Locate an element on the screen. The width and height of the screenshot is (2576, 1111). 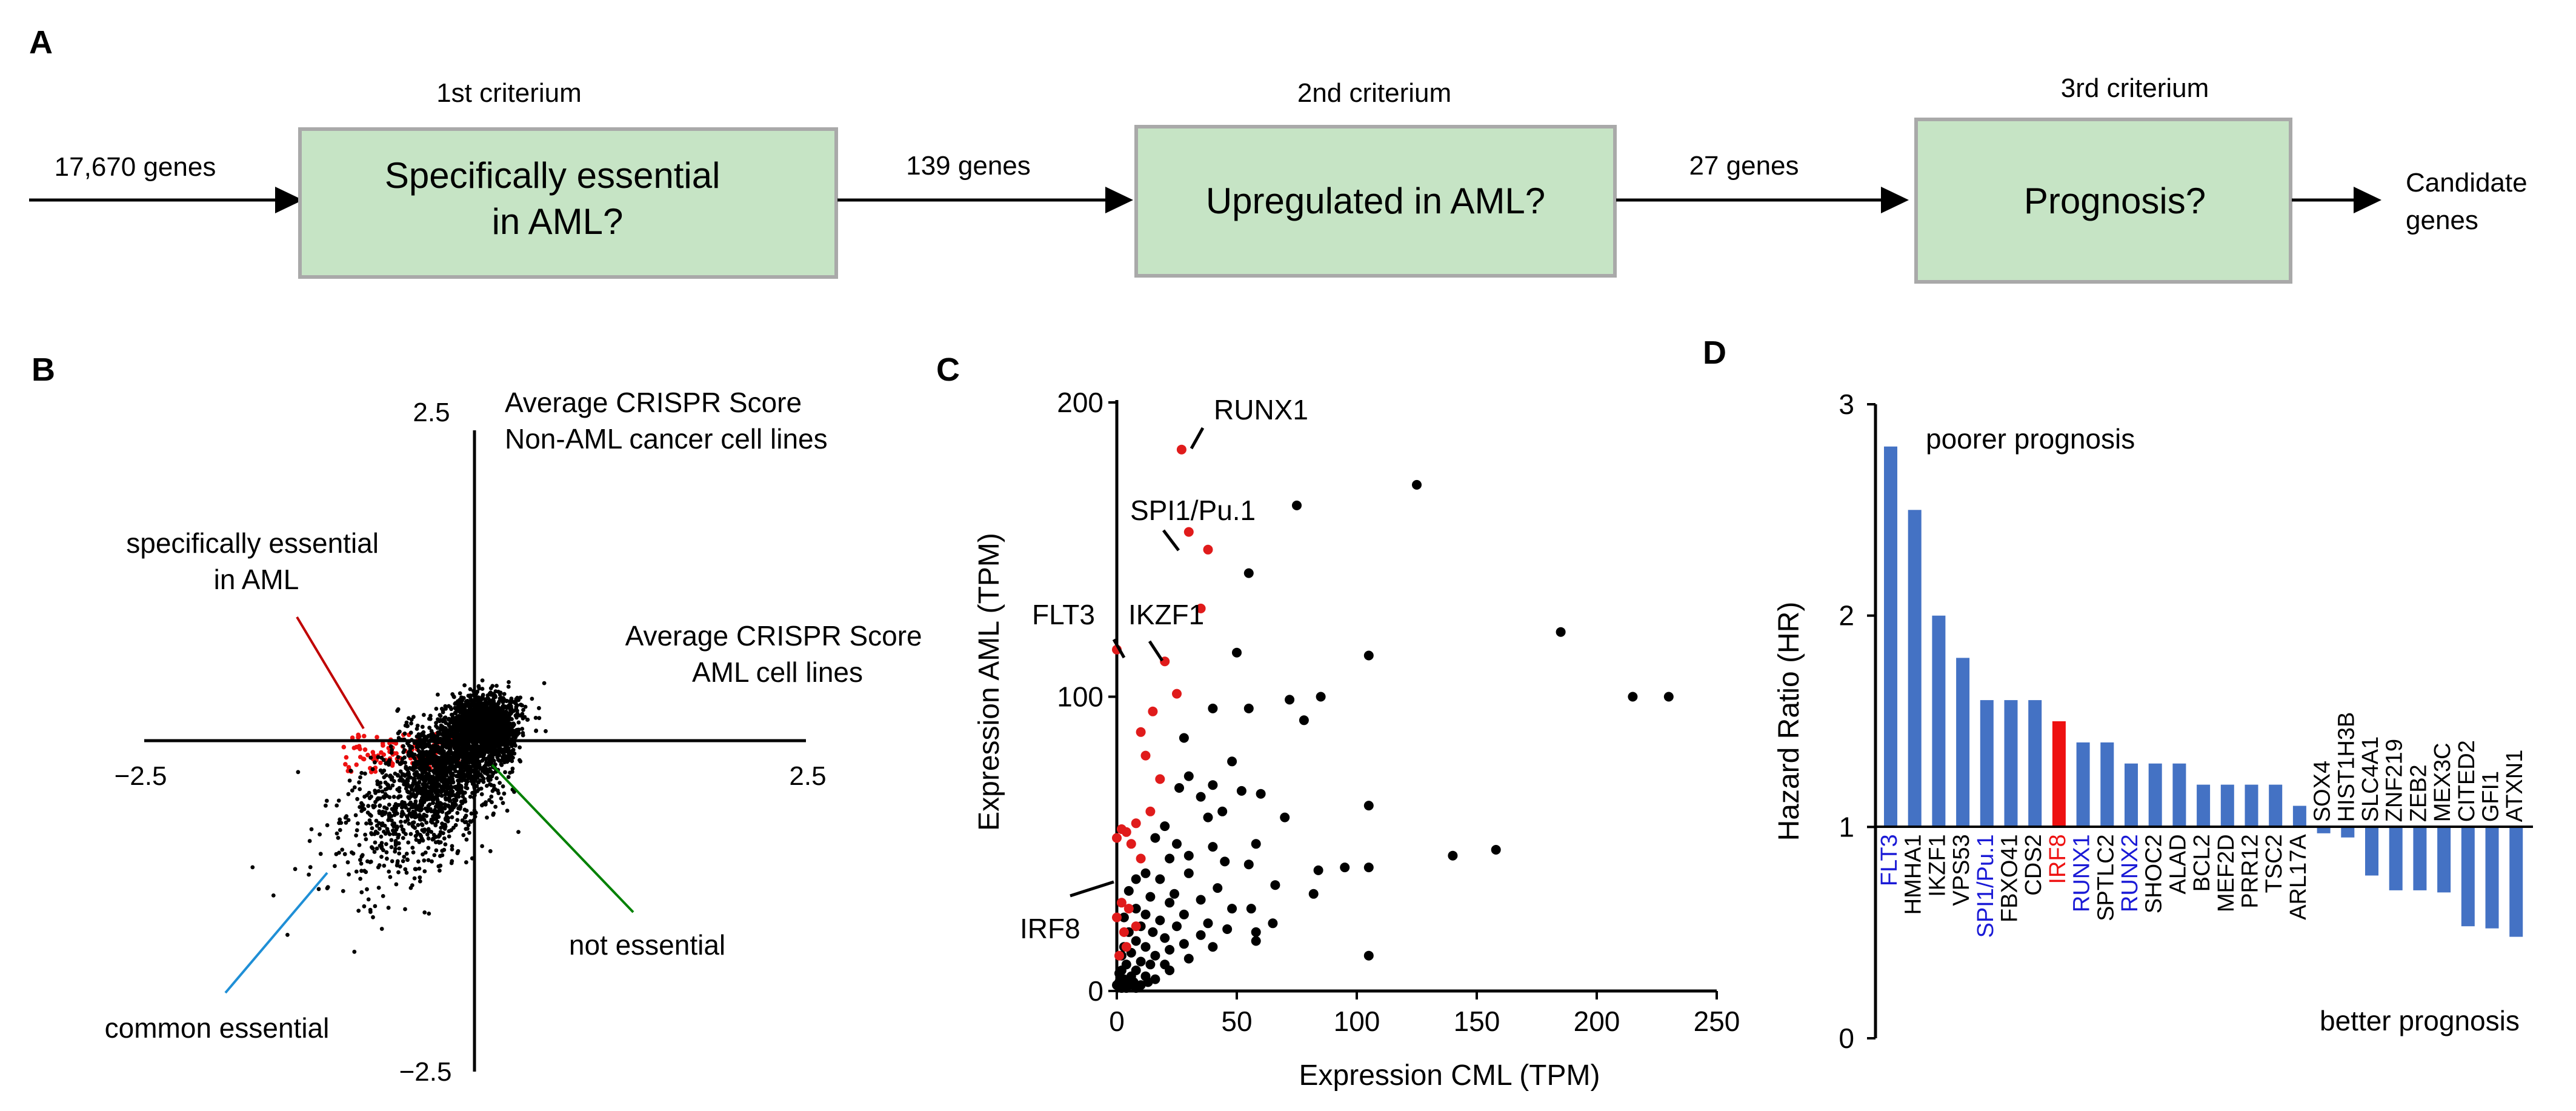
leader-runx1 is located at coordinates (1197, 439).